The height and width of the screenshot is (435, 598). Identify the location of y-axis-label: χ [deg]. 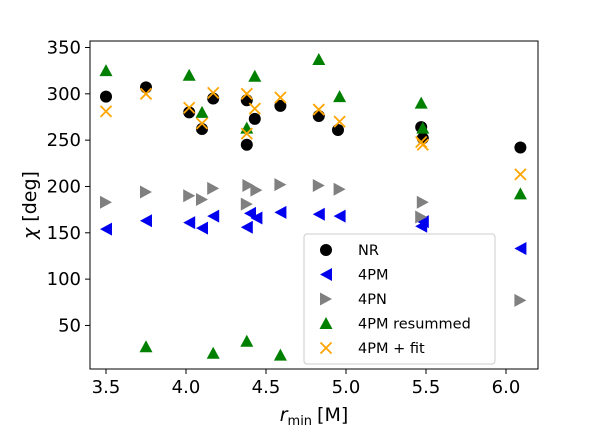
(30, 205).